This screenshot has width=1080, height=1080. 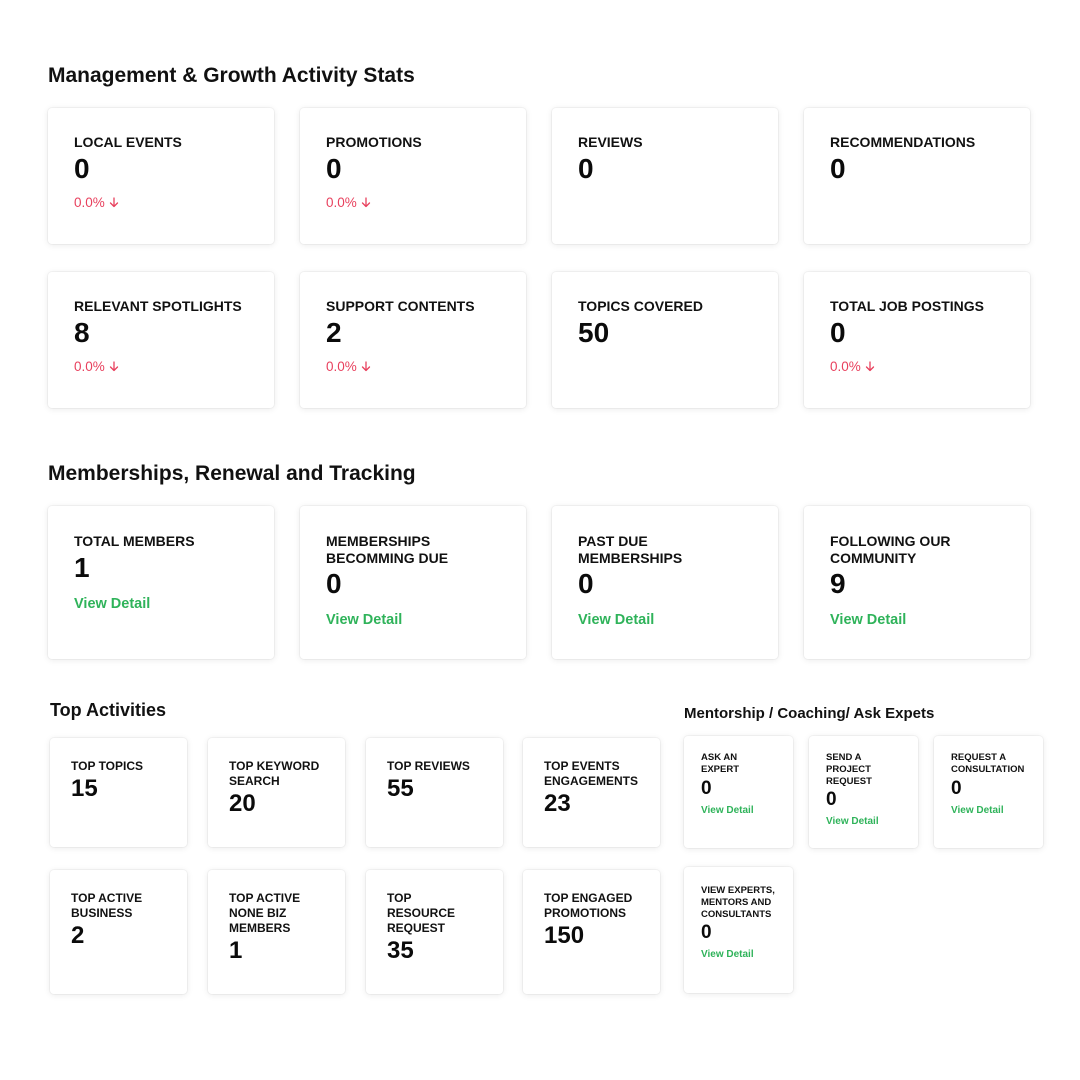 What do you see at coordinates (78, 935) in the screenshot?
I see `activity-value: 2` at bounding box center [78, 935].